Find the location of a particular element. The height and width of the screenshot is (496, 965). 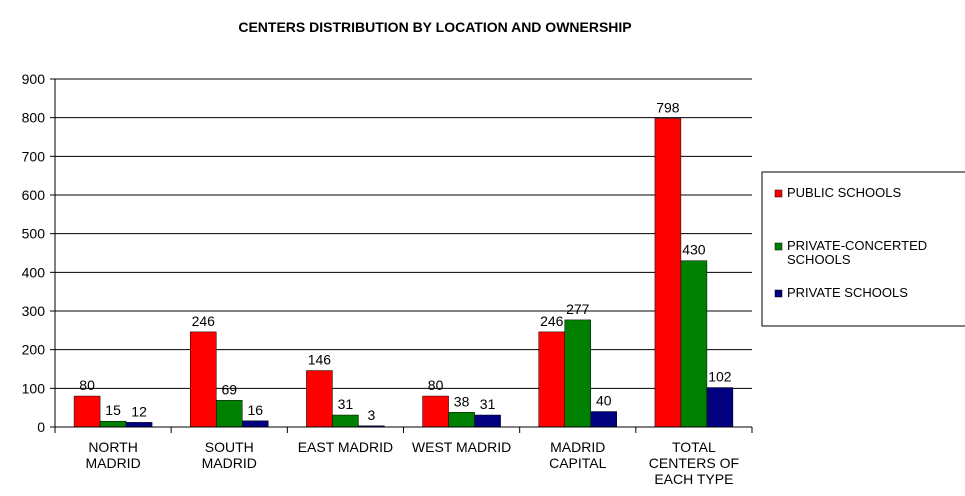

y-tick-label: 200 is located at coordinates (34, 350).